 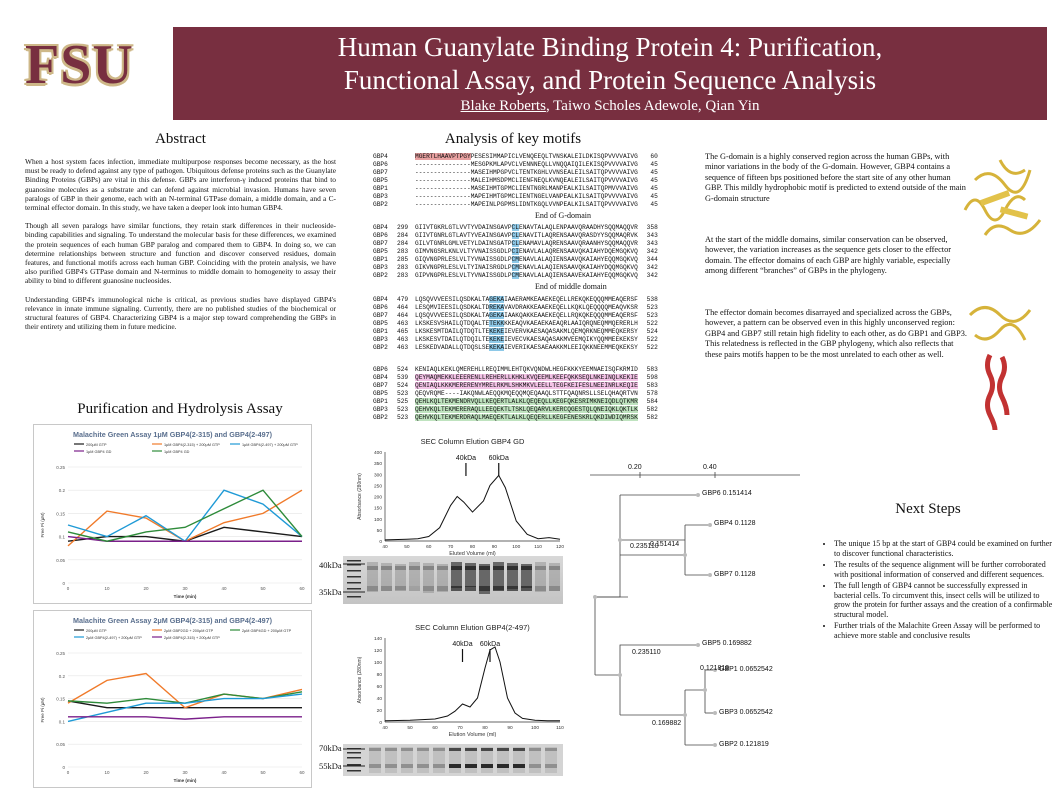 What do you see at coordinates (378, 651) in the screenshot?
I see `y-tick-label: 120` at bounding box center [378, 651].